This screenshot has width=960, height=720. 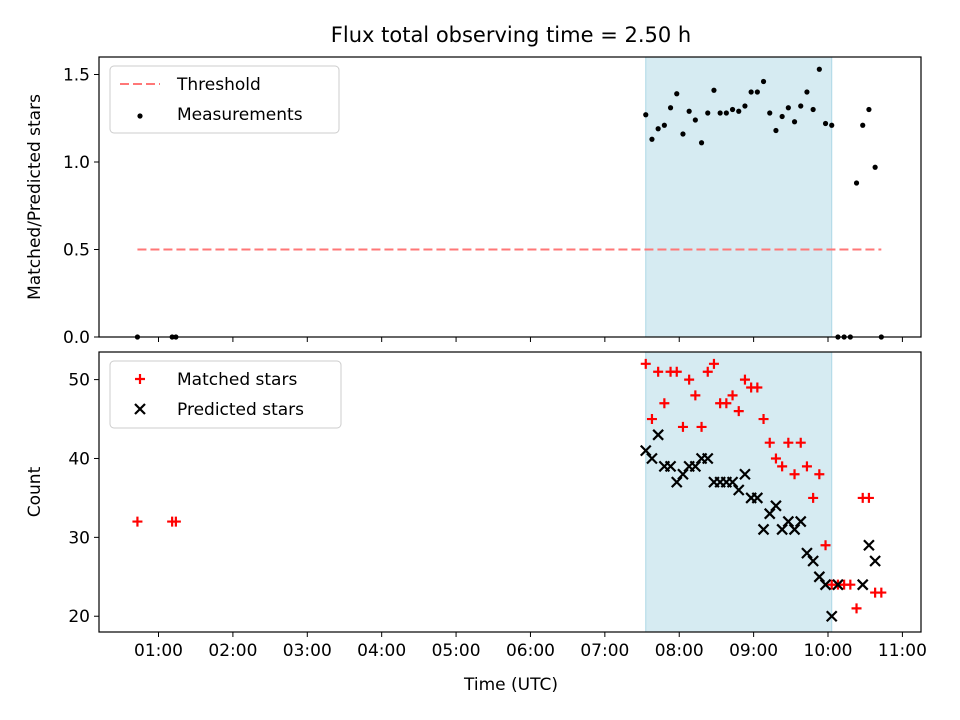 I want to click on bottom-y-tick-label: 40, so click(x=79, y=459).